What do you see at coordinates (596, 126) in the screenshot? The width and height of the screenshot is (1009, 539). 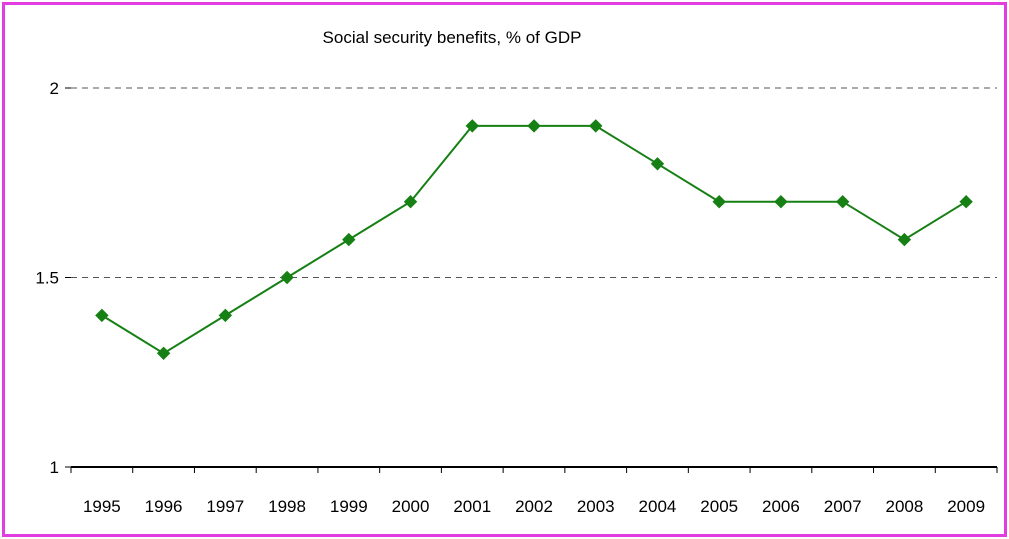 I see `data-point-2003` at bounding box center [596, 126].